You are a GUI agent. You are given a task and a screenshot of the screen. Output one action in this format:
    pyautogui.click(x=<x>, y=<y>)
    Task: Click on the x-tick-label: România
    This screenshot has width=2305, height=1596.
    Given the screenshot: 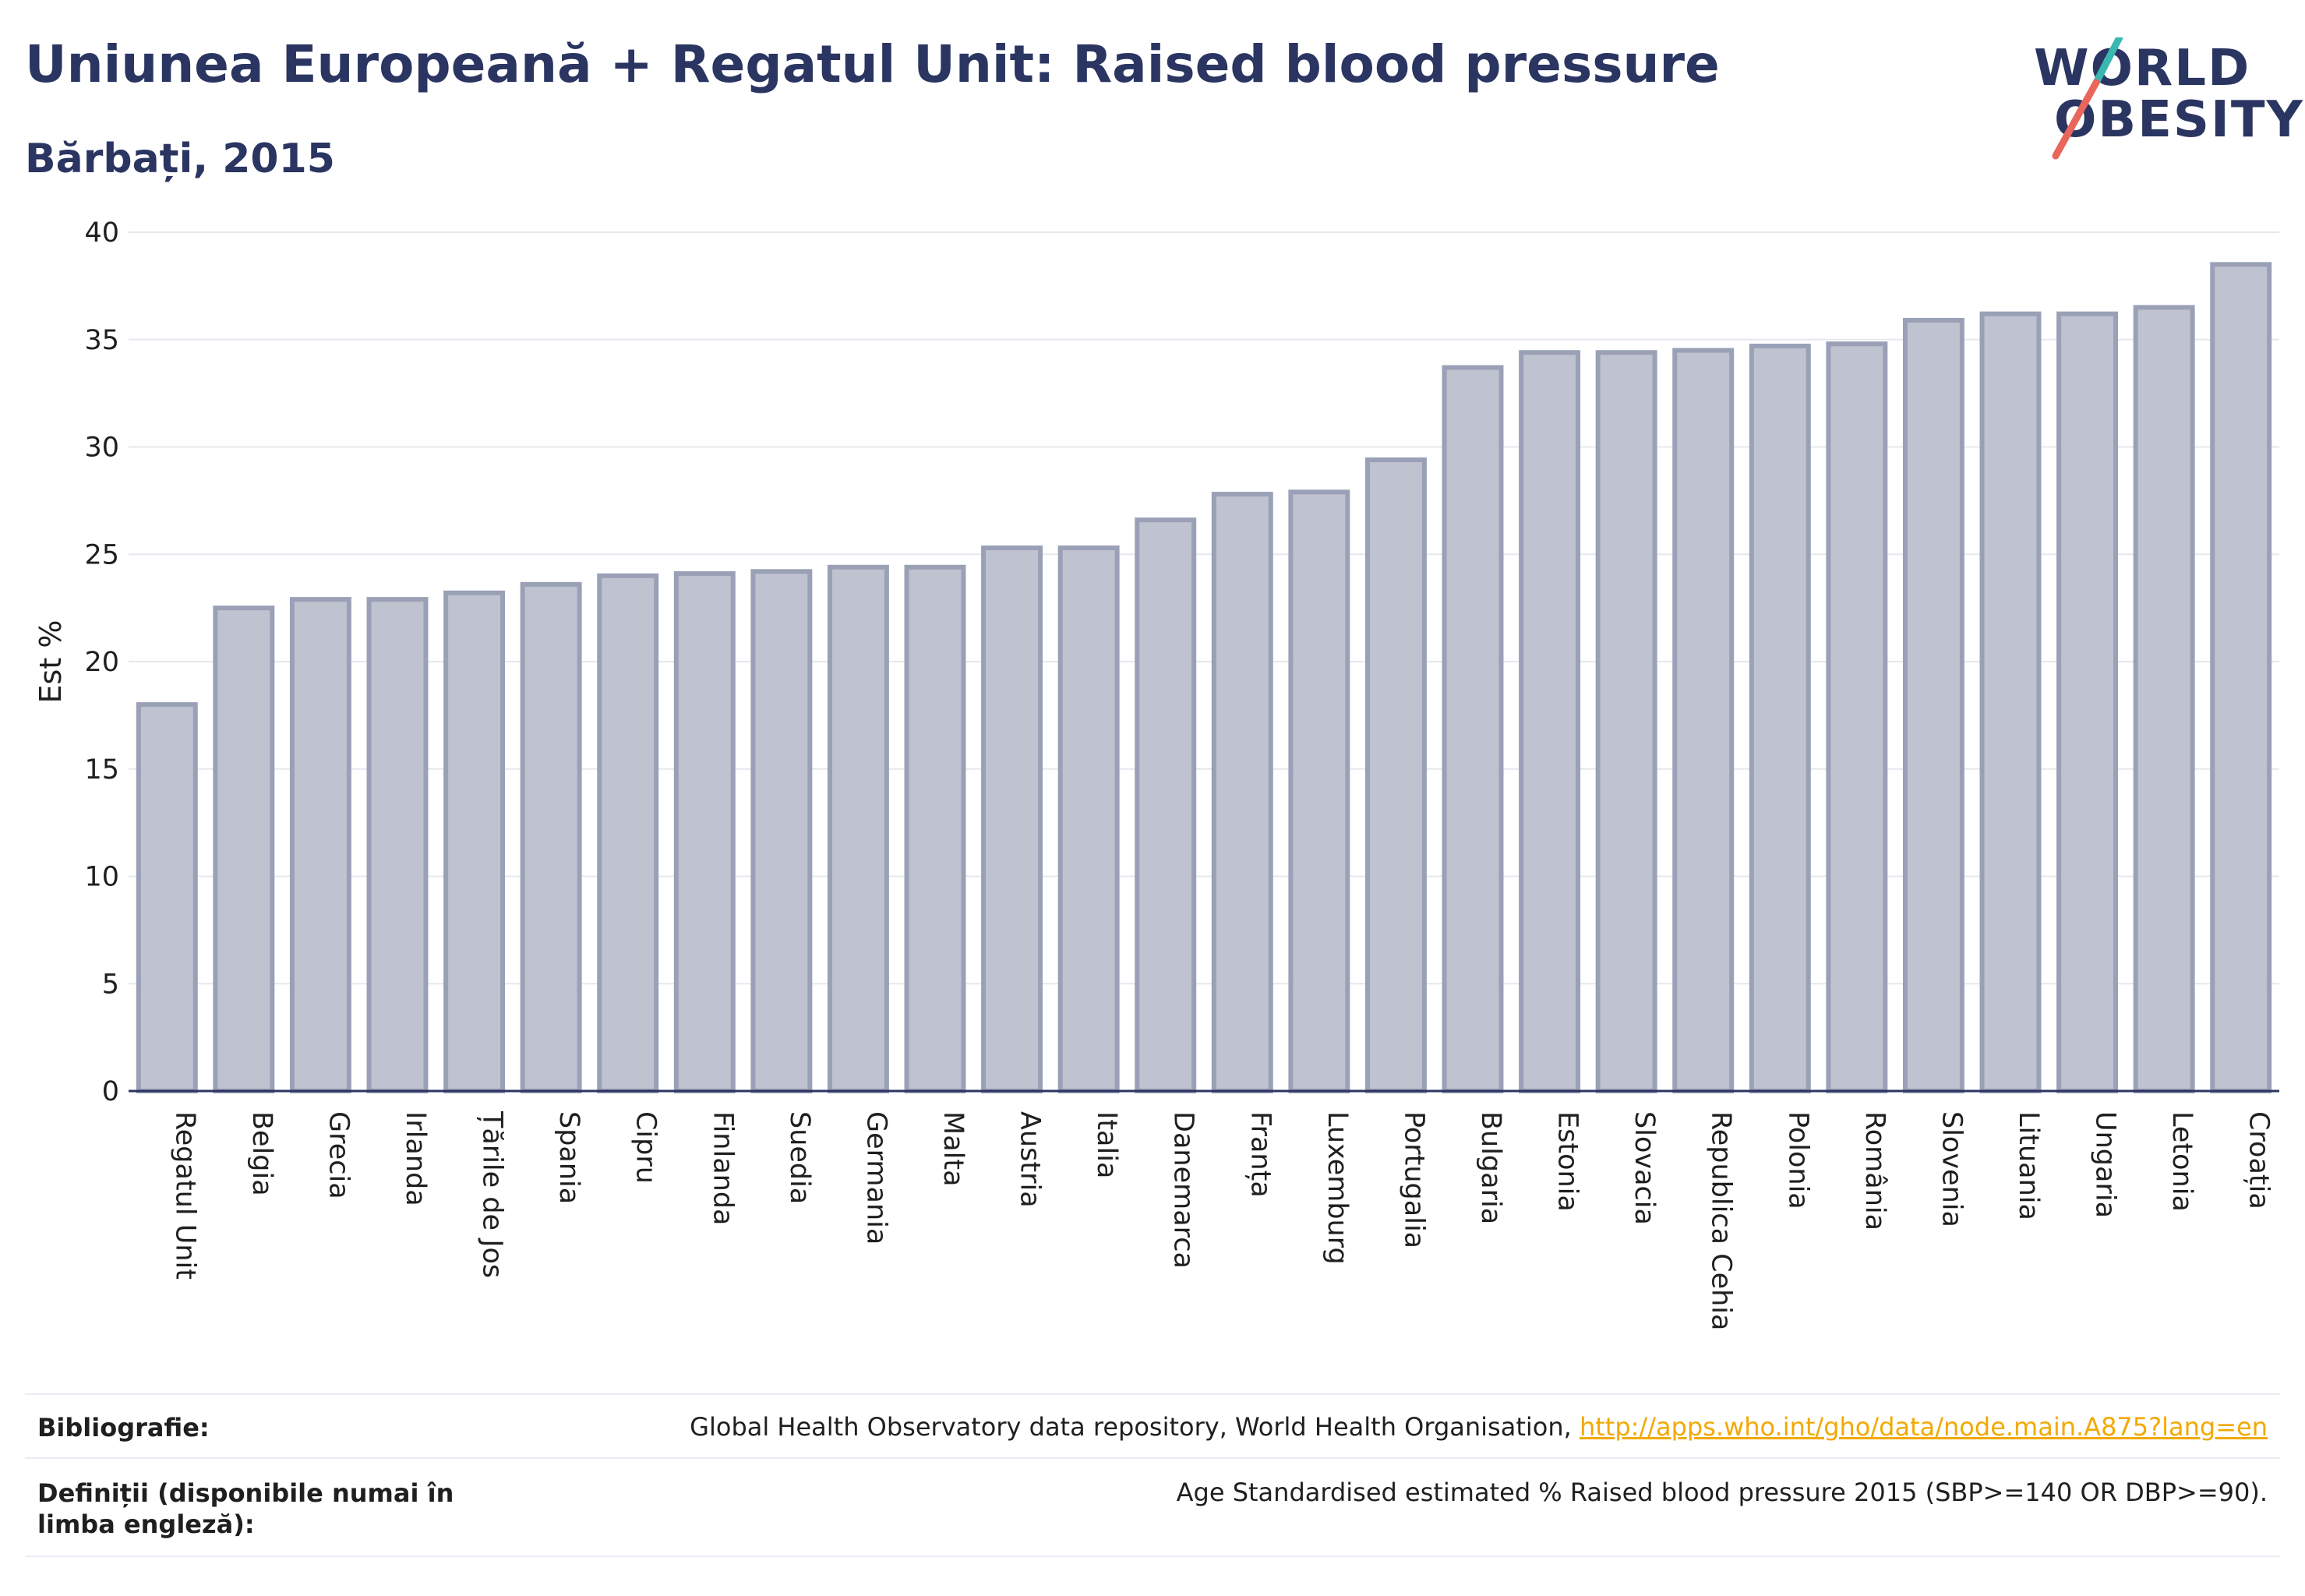 What is the action you would take?
    pyautogui.click(x=1875, y=1171)
    